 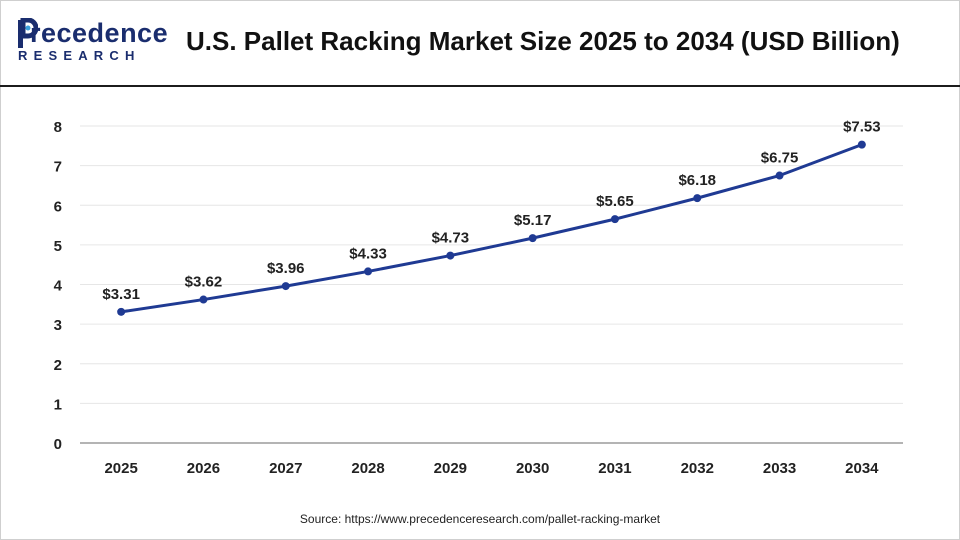 What do you see at coordinates (79, 55) in the screenshot?
I see `logo-subtitle: RESEARCH` at bounding box center [79, 55].